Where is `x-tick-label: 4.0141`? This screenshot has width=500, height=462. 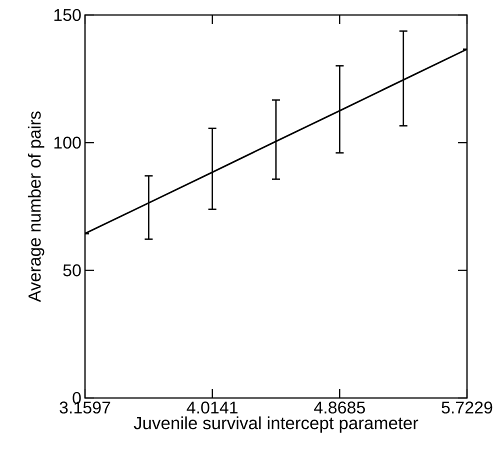 x-tick-label: 4.0141 is located at coordinates (212, 408).